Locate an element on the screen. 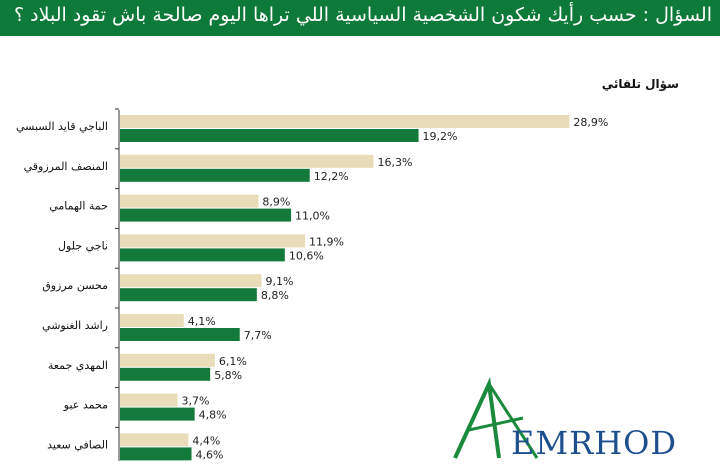  category-label: راشد الغنوشي is located at coordinates (75, 325).